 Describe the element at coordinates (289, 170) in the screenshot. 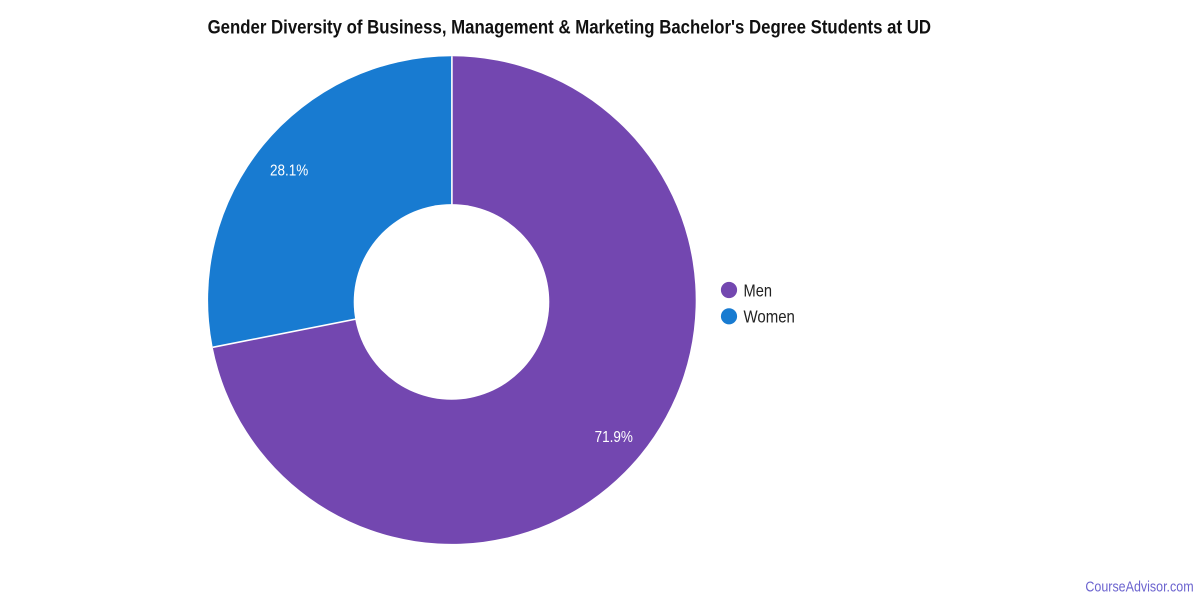

I see `svg-text: 28.1%` at that location.